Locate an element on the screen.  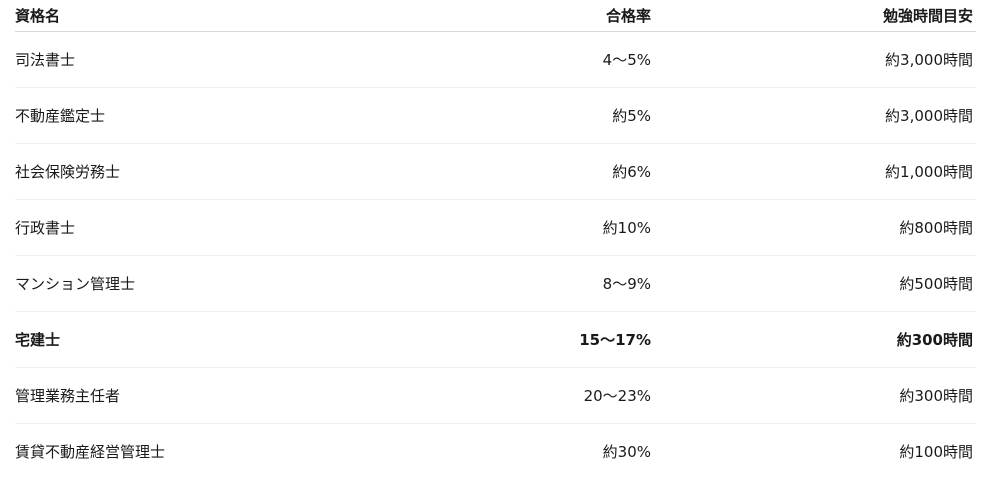
cell-pass-rate: 8〜9% is located at coordinates (493, 283).